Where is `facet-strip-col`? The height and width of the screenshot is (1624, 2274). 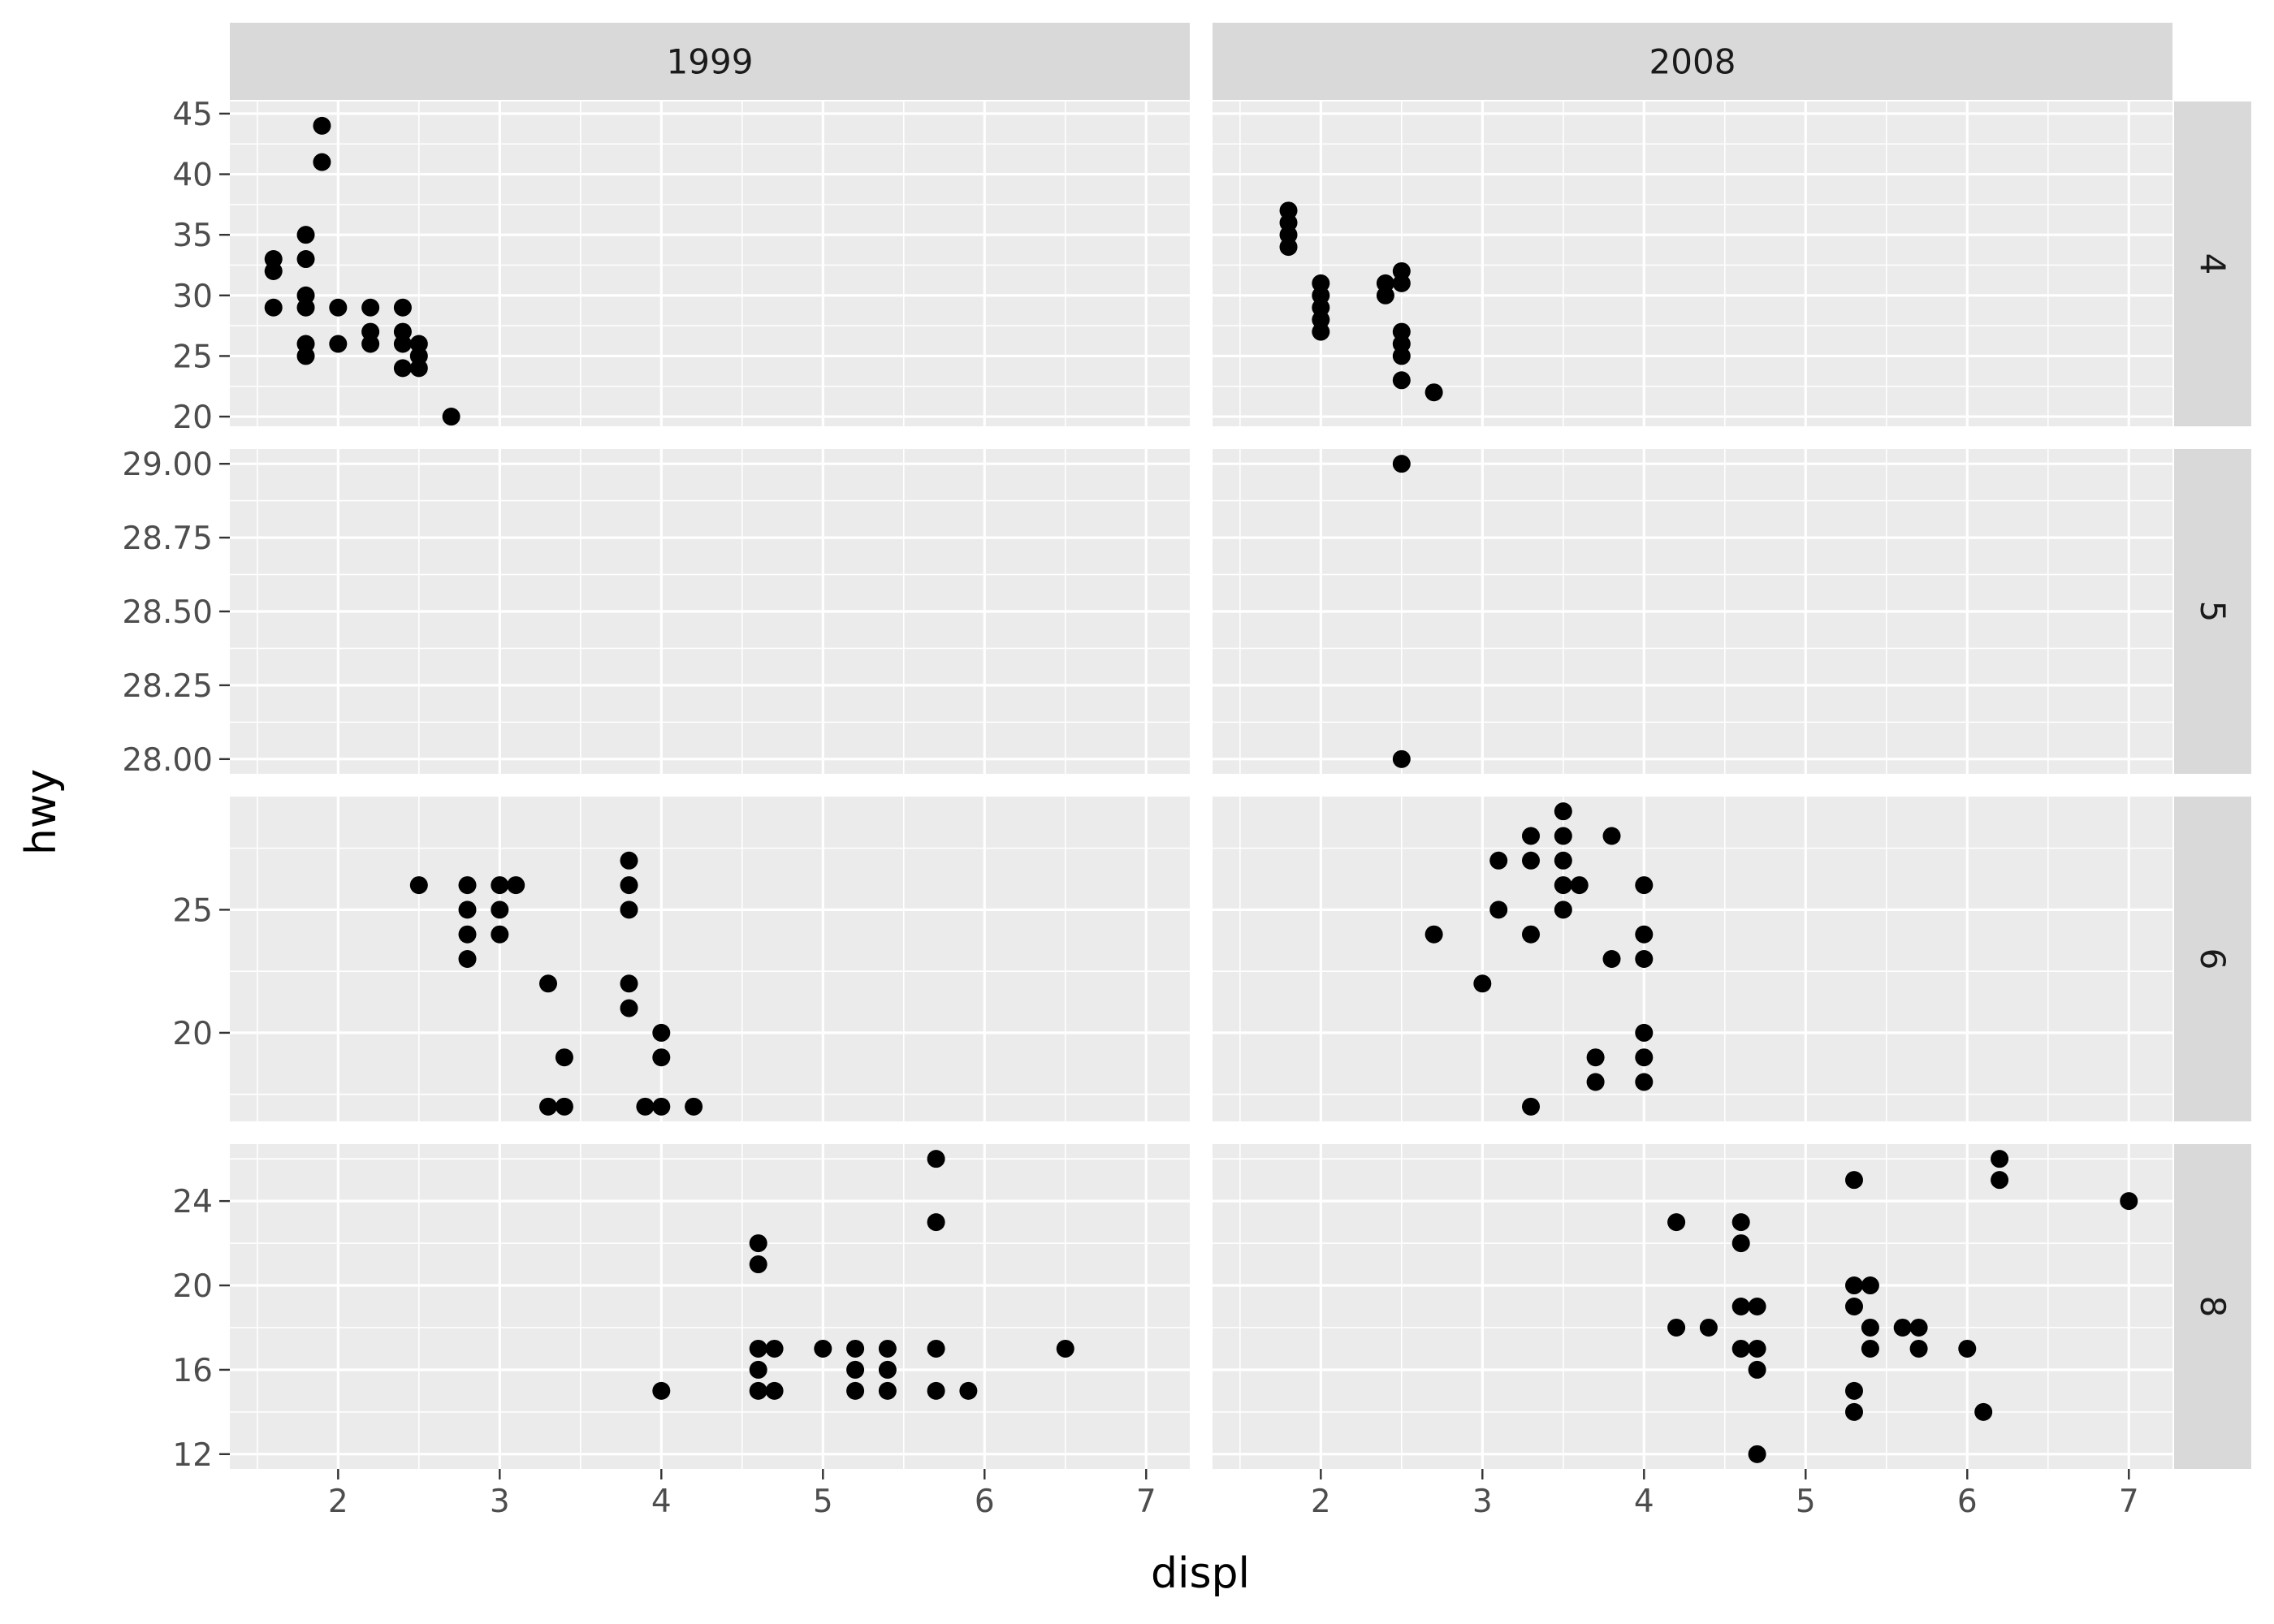
facet-strip-col is located at coordinates (1692, 62).